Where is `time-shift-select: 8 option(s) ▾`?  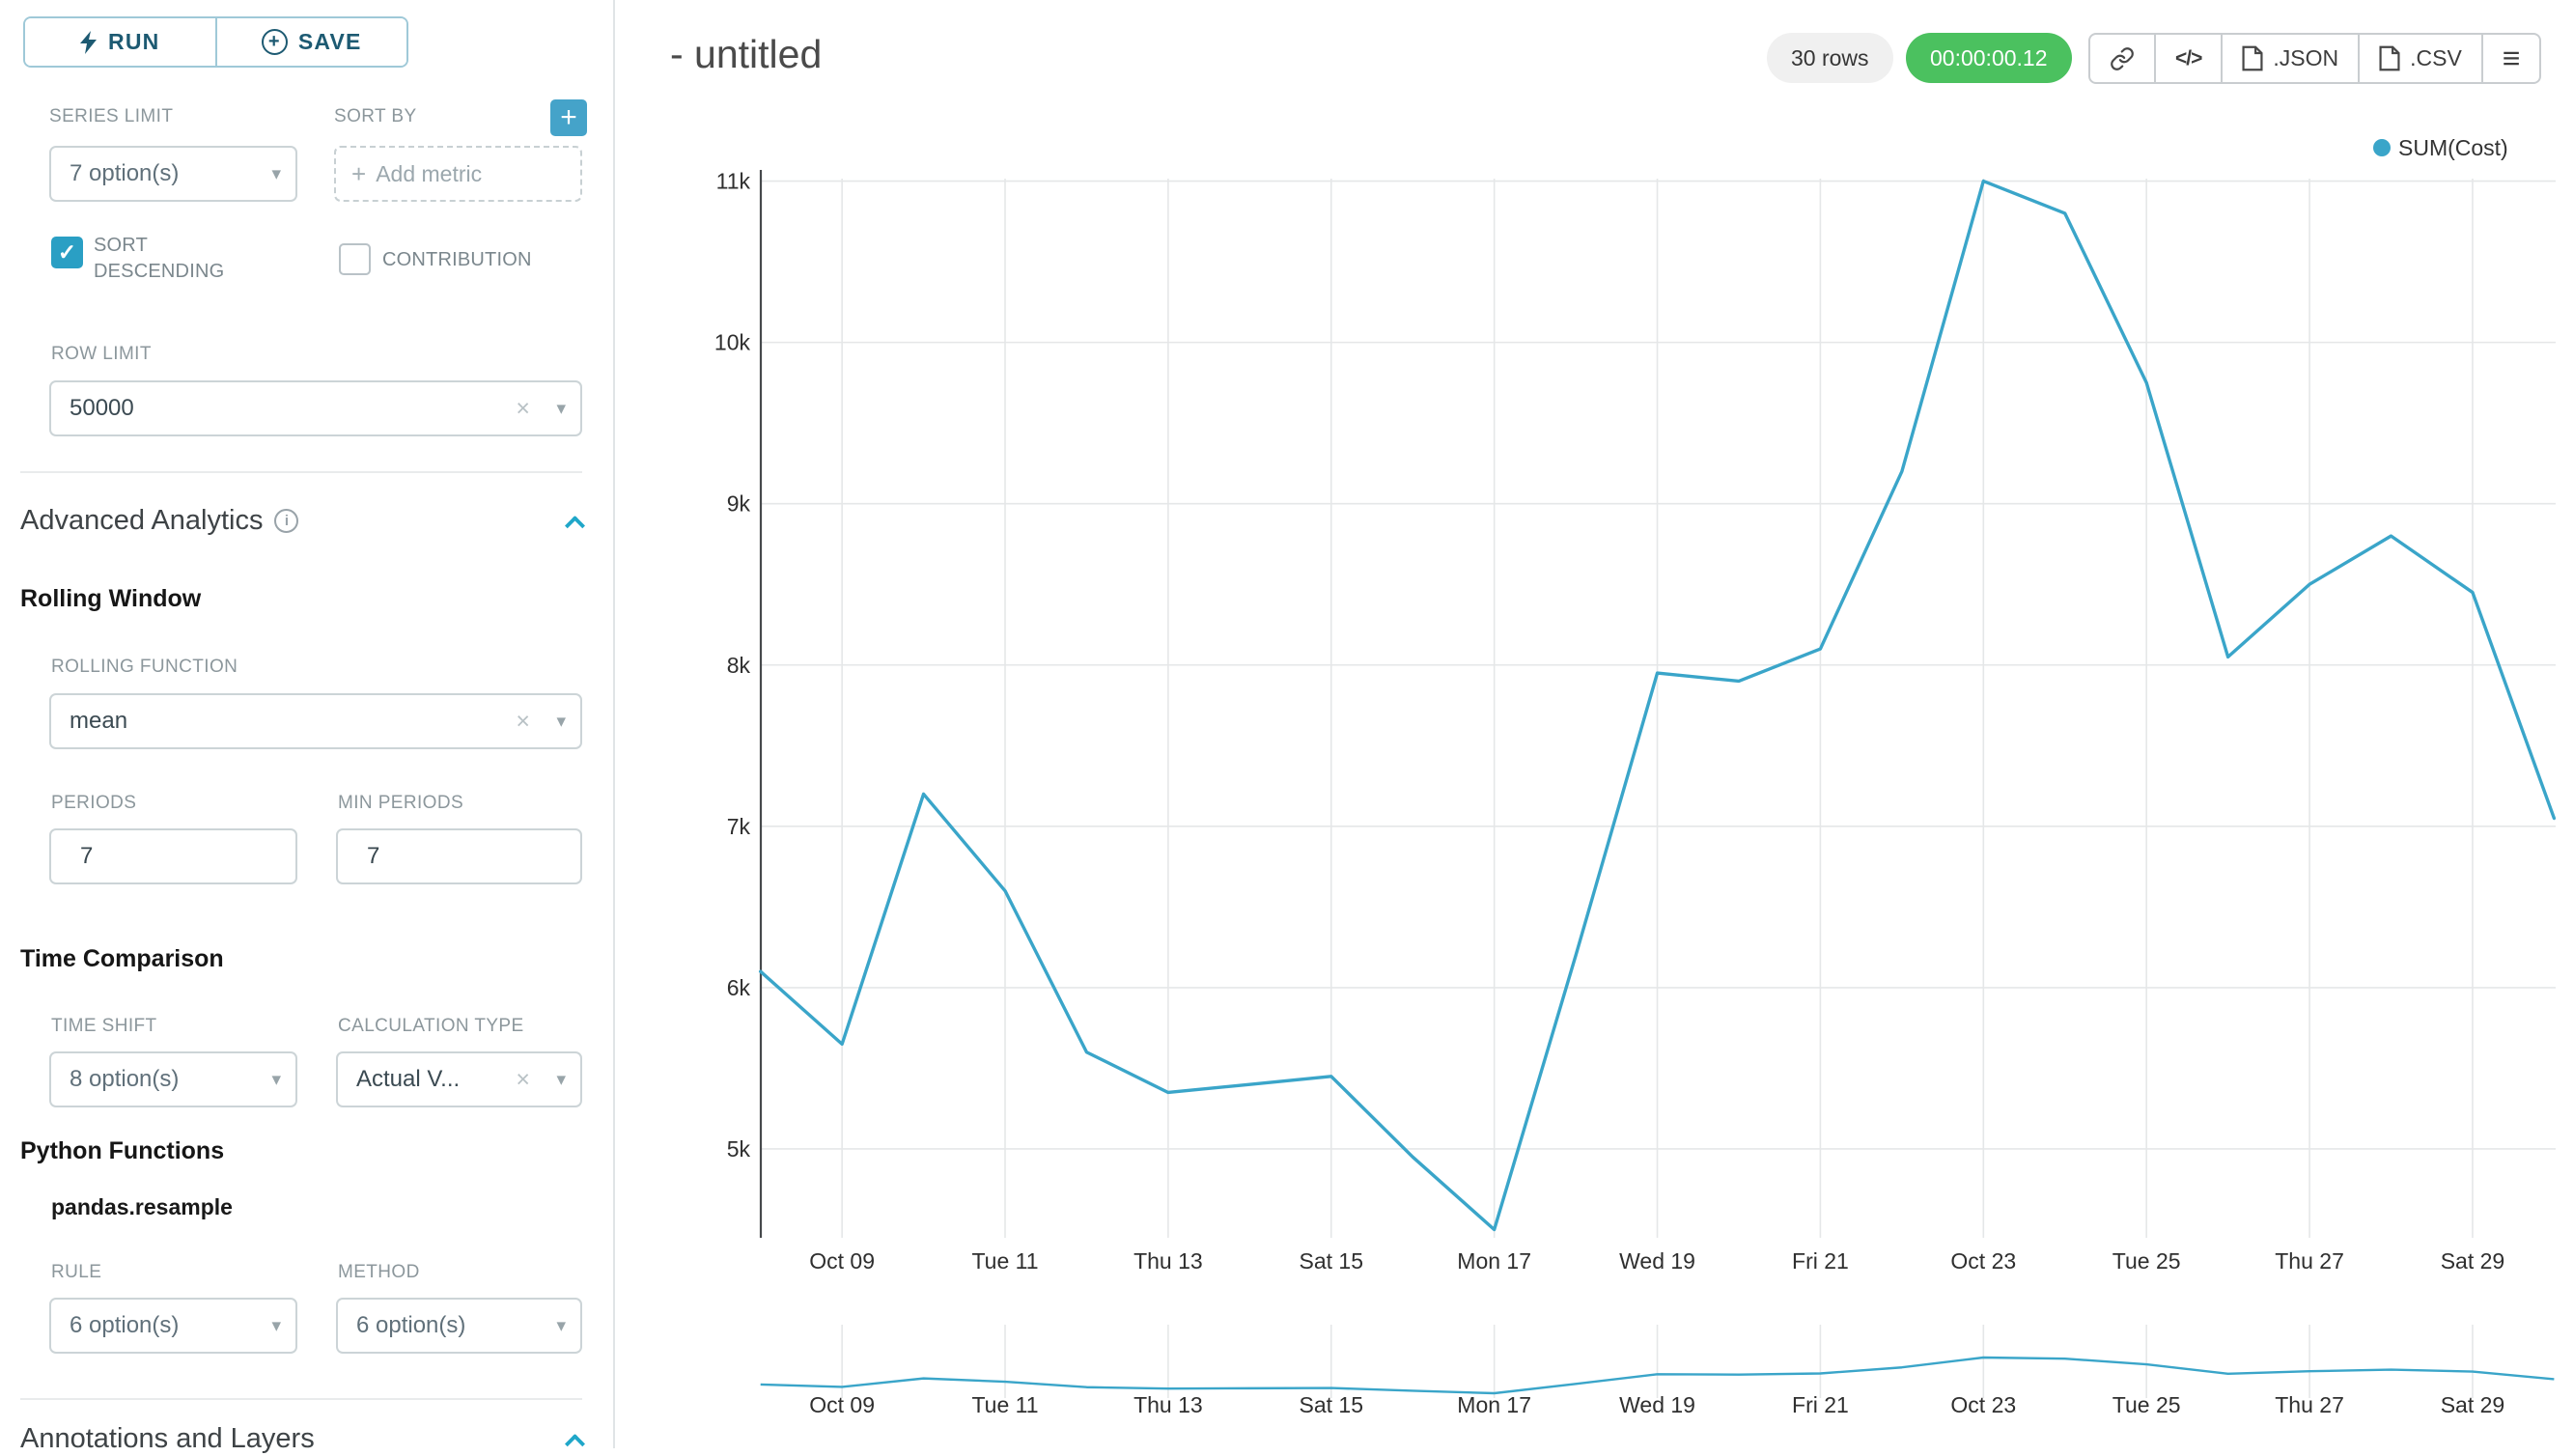 time-shift-select: 8 option(s) ▾ is located at coordinates (173, 1079).